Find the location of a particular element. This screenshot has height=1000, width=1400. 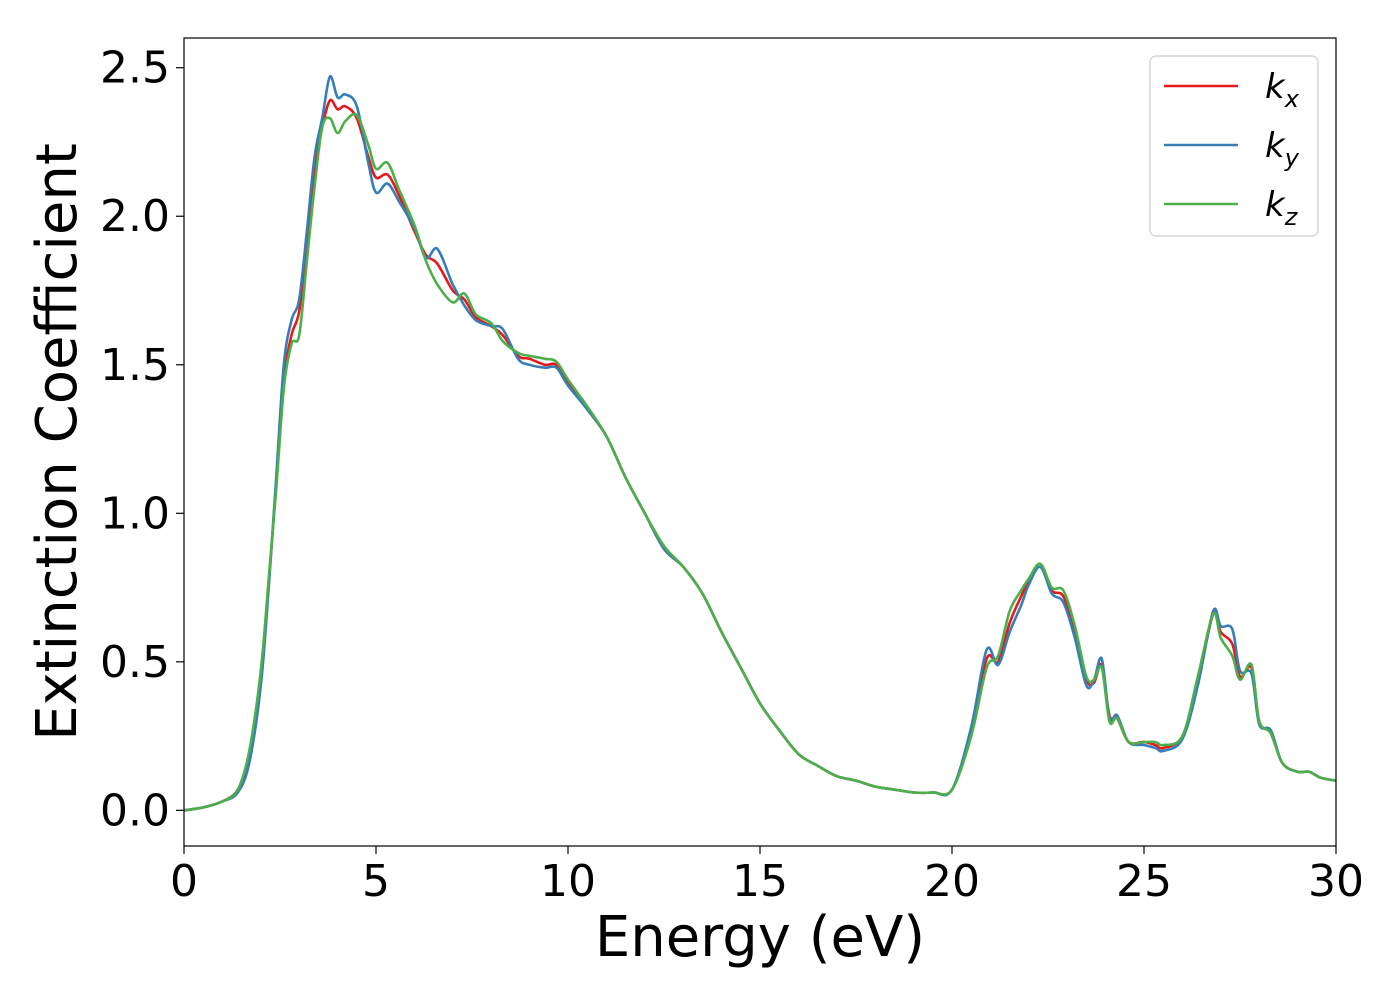

y-tick-label: 0.0 is located at coordinates (135, 810).